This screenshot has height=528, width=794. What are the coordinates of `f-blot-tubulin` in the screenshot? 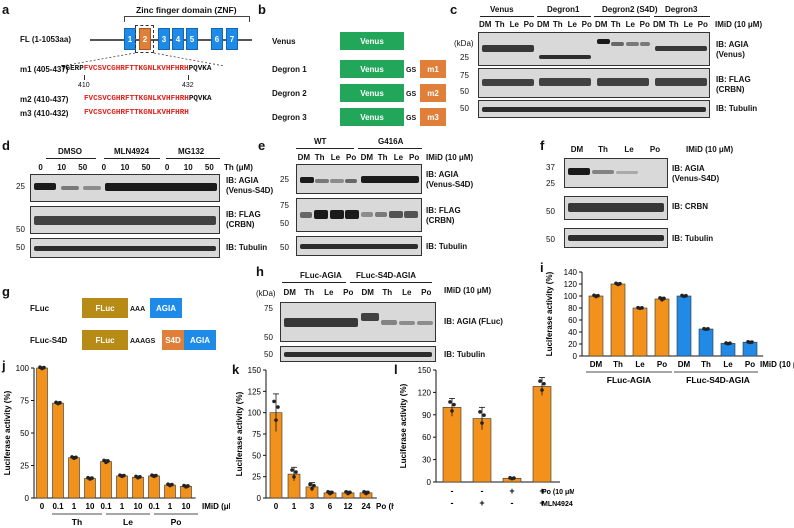 It's located at (616, 238).